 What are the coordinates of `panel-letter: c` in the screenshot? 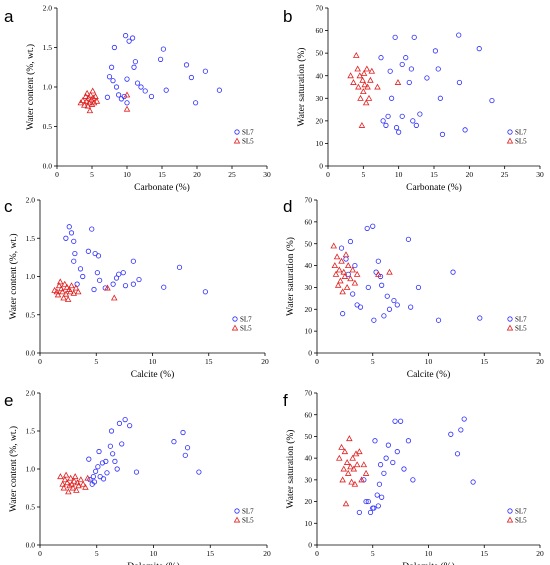 It's located at (8, 206).